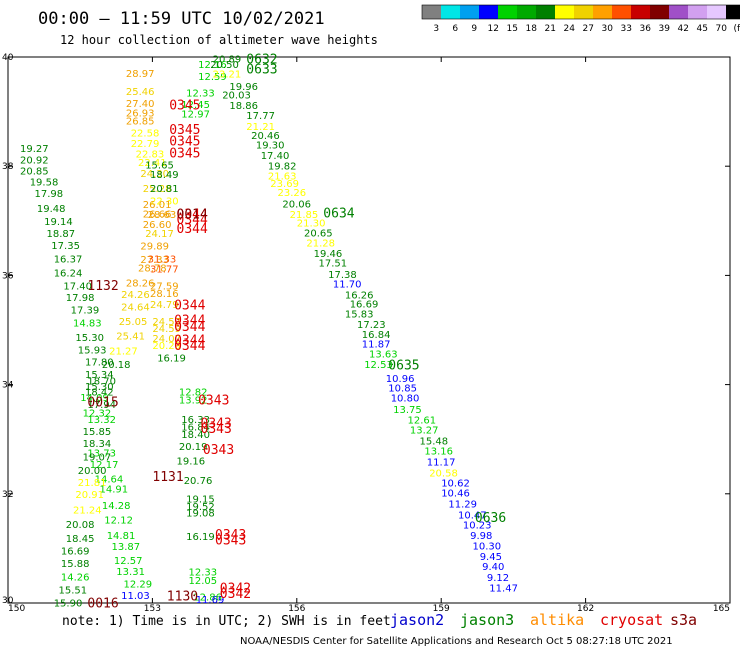 This screenshot has width=740, height=650. What do you see at coordinates (261, 69) in the screenshot?
I see `pass-time-label: 0633` at bounding box center [261, 69].